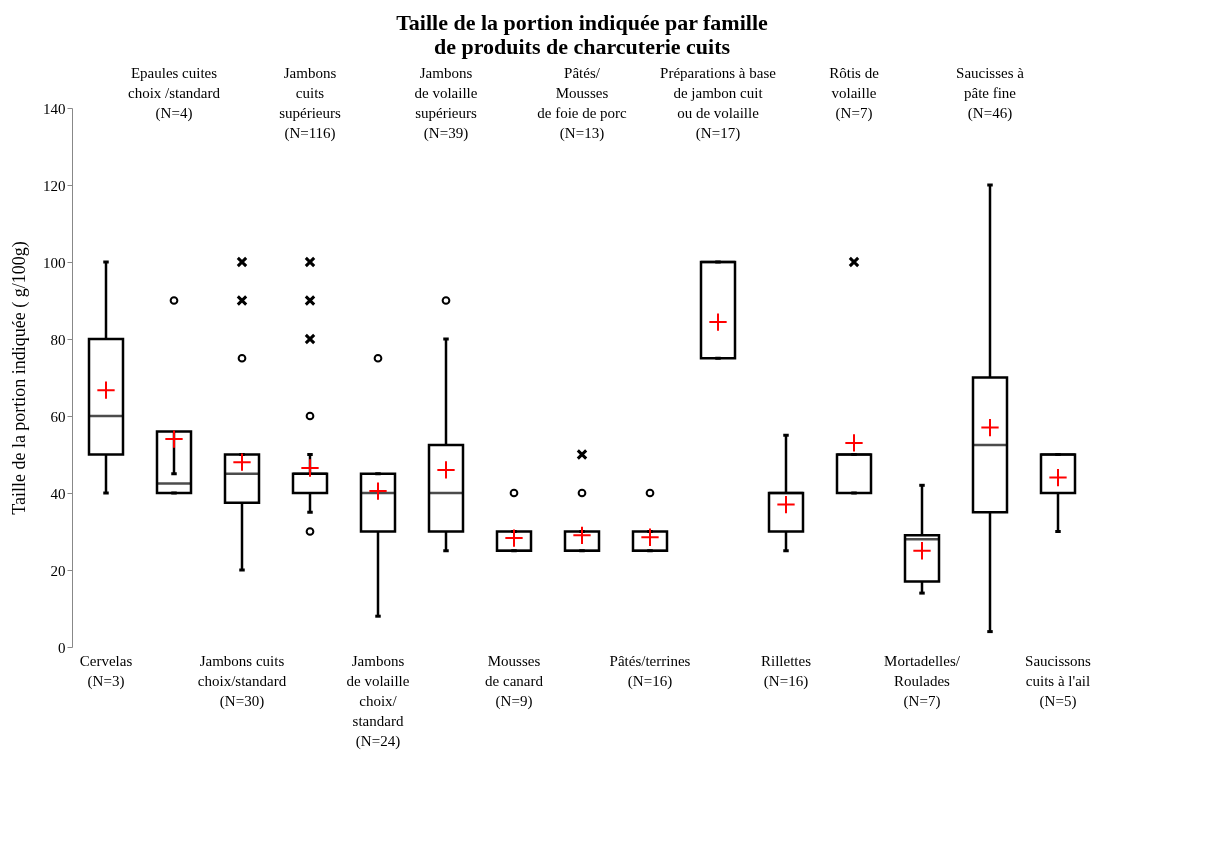  What do you see at coordinates (1058, 681) in the screenshot?
I see `x-tick-label: Saucissons cuits à l'ail (N=5)` at bounding box center [1058, 681].